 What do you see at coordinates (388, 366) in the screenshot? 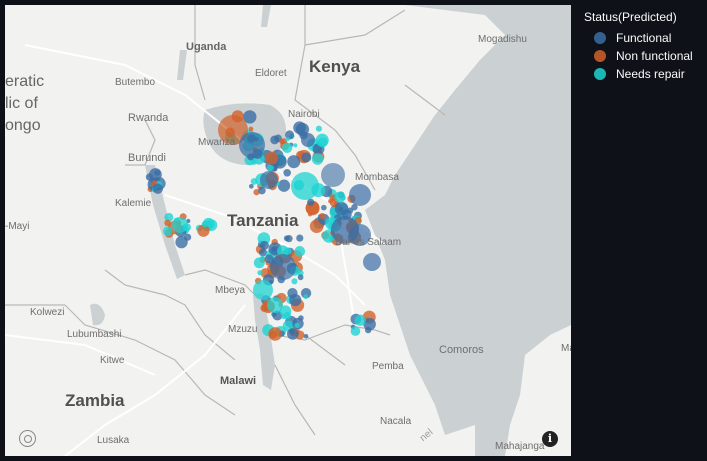
I see `label-pemba: Pemba` at bounding box center [388, 366].